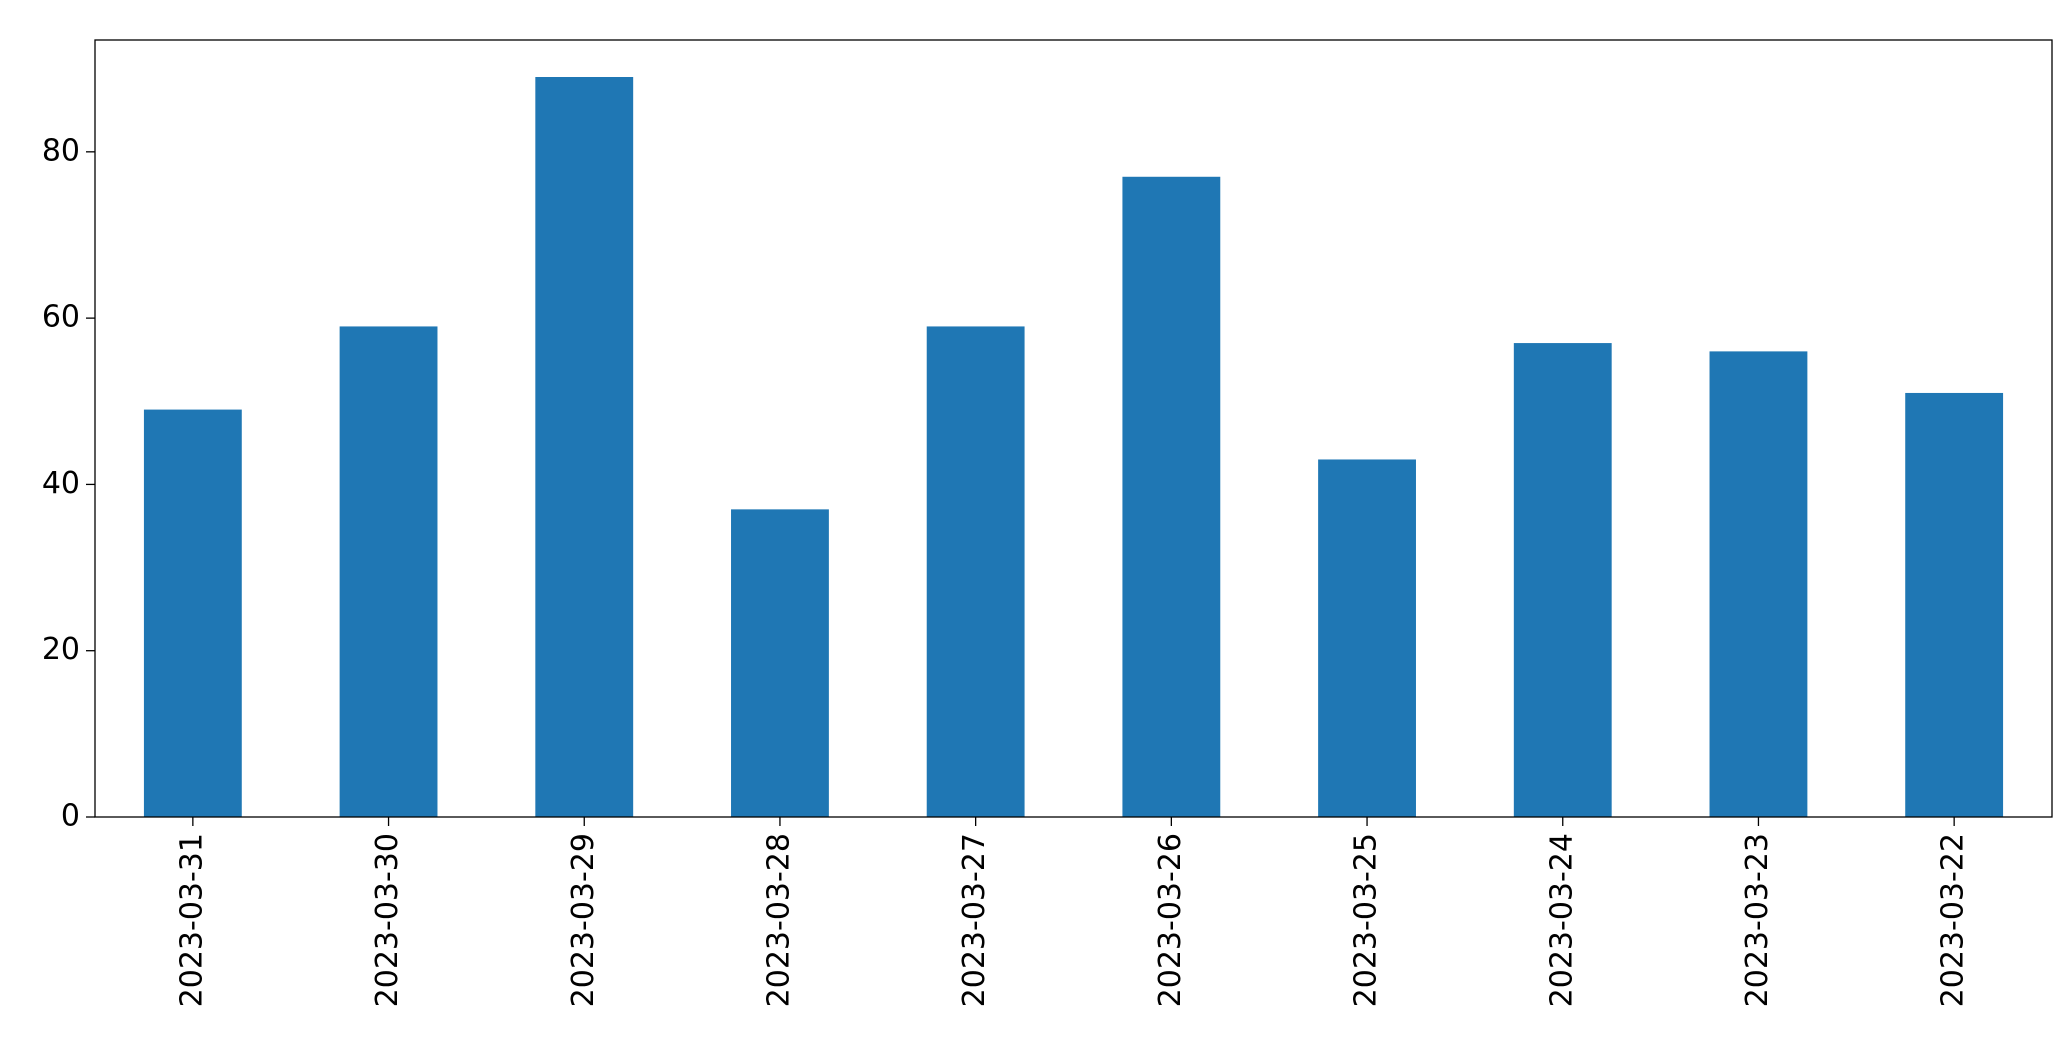 The width and height of the screenshot is (2071, 1061). What do you see at coordinates (974, 920) in the screenshot?
I see `x-tick-label: 2023-03-27` at bounding box center [974, 920].